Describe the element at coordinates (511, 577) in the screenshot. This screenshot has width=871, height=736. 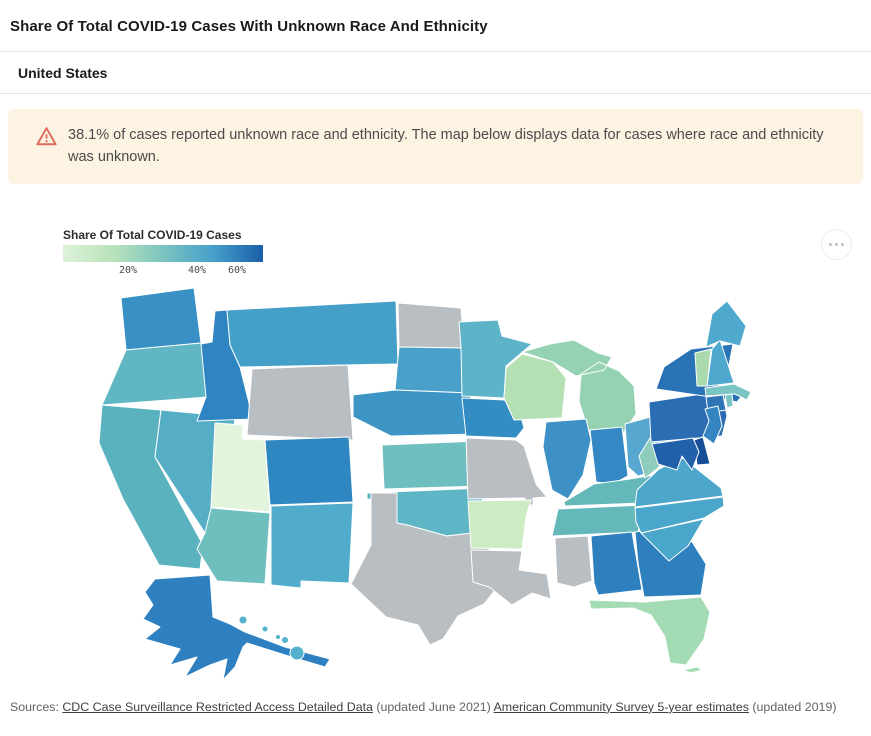
I see `state-louisiana` at that location.